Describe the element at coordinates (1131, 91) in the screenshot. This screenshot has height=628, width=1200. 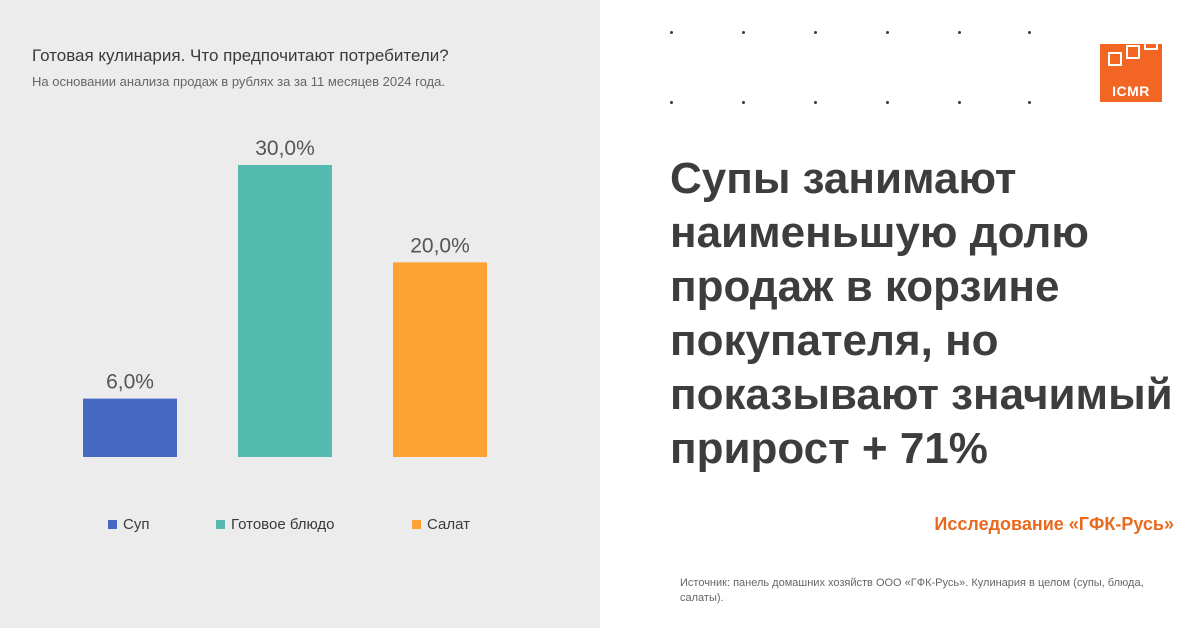
I see `logo-text: ICMR` at that location.